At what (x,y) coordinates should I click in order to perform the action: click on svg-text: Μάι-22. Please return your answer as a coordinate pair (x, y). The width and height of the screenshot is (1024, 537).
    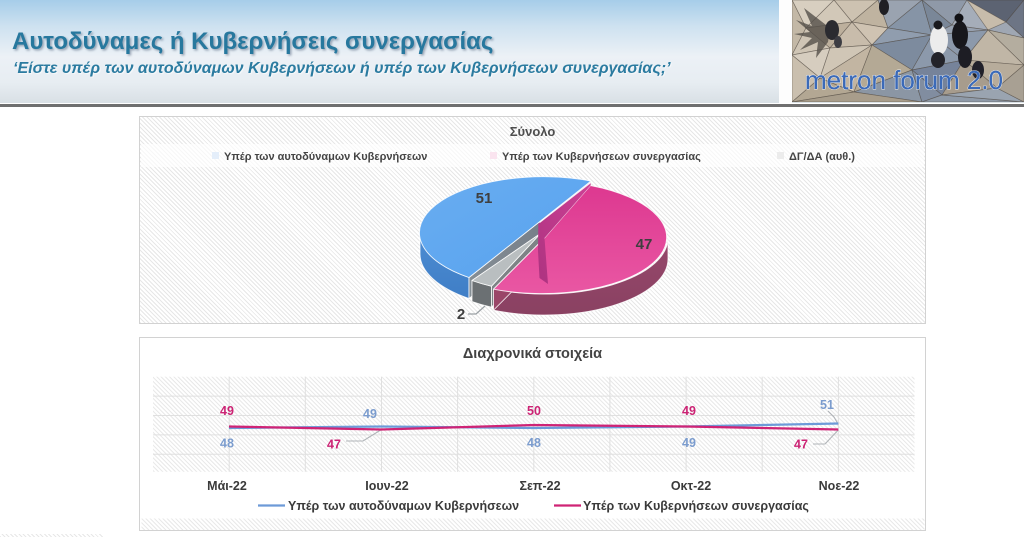
    Looking at the image, I should click on (227, 486).